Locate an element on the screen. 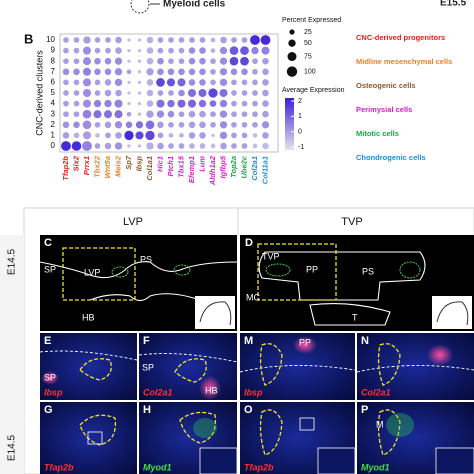 Image resolution: width=474 pixels, height=474 pixels. gene-label: Col2a1 is located at coordinates (254, 168).